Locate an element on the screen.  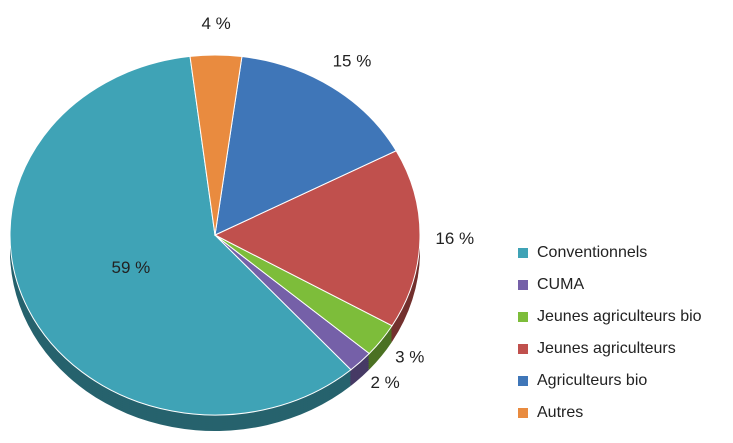
data-label: 59 % is located at coordinates (131, 267).